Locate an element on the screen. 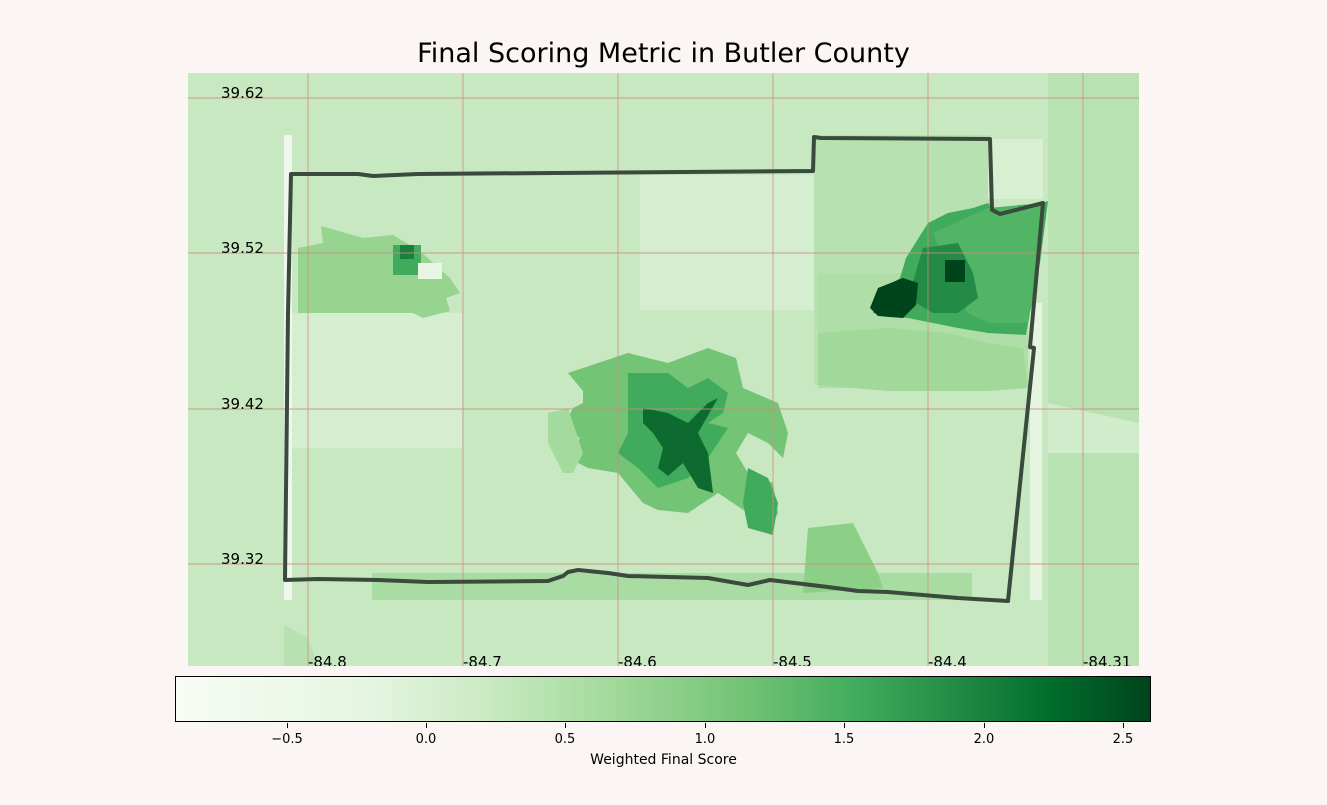  lat-label: 39.62 is located at coordinates (242, 93).